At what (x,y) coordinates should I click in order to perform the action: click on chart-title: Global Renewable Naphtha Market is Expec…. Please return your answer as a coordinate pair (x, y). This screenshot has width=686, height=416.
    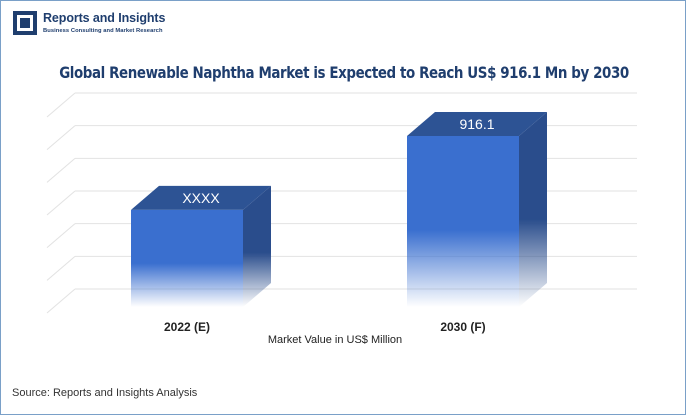
    Looking at the image, I should click on (344, 72).